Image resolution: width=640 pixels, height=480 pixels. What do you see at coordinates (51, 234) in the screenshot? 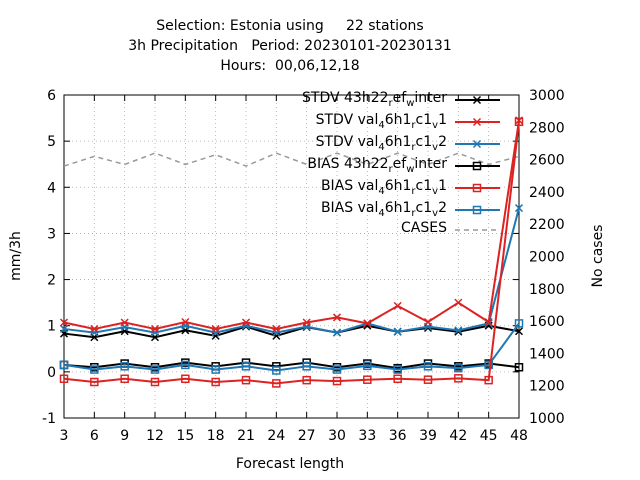
I see `y-tick-label: 3` at bounding box center [51, 234].